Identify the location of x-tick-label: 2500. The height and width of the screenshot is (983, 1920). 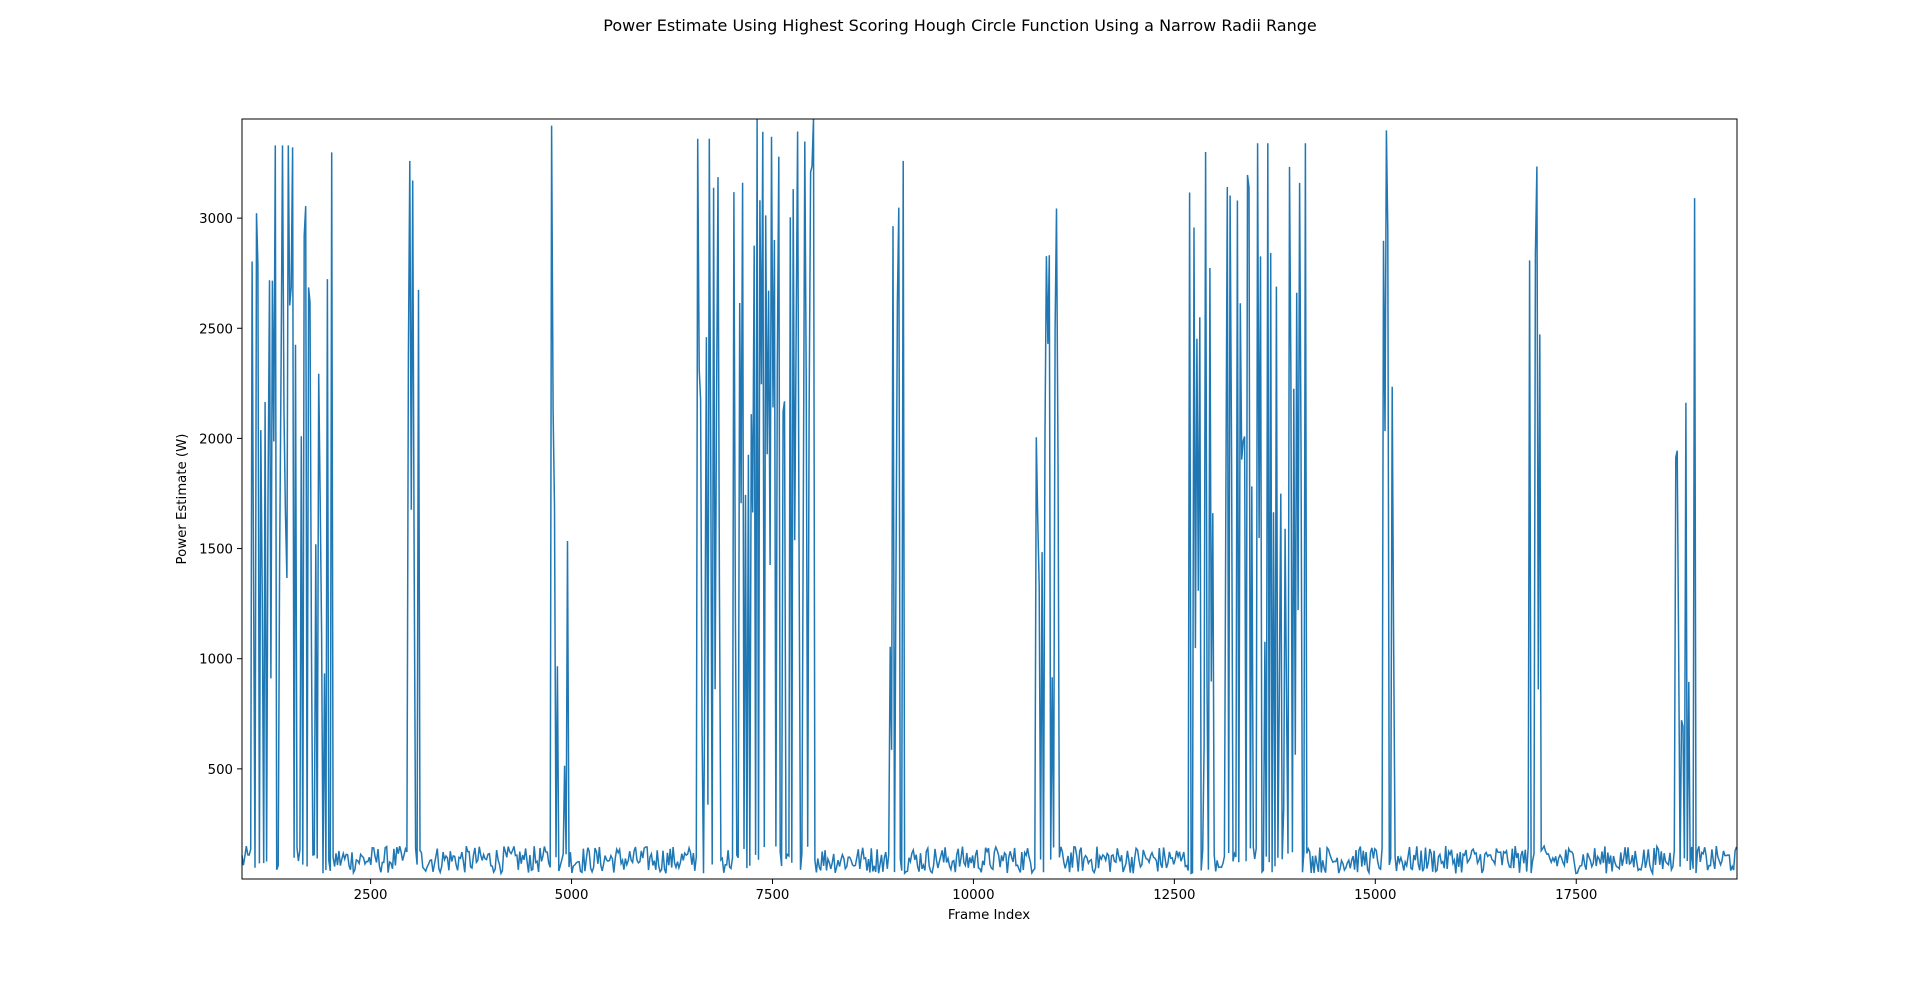
(371, 895).